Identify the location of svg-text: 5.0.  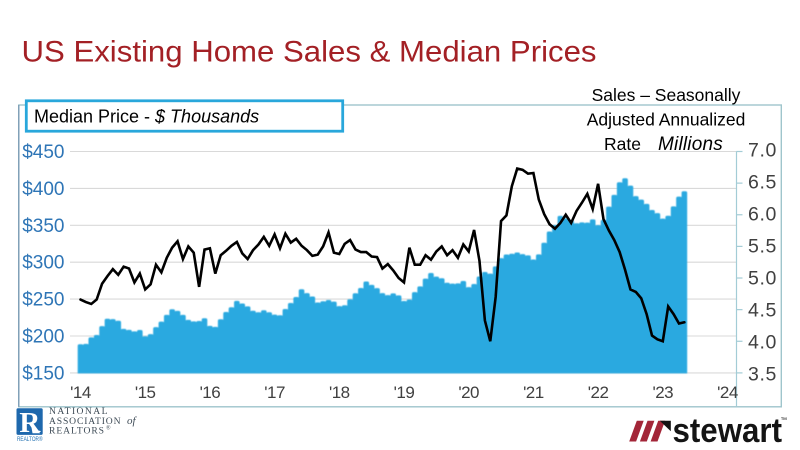
(762, 279).